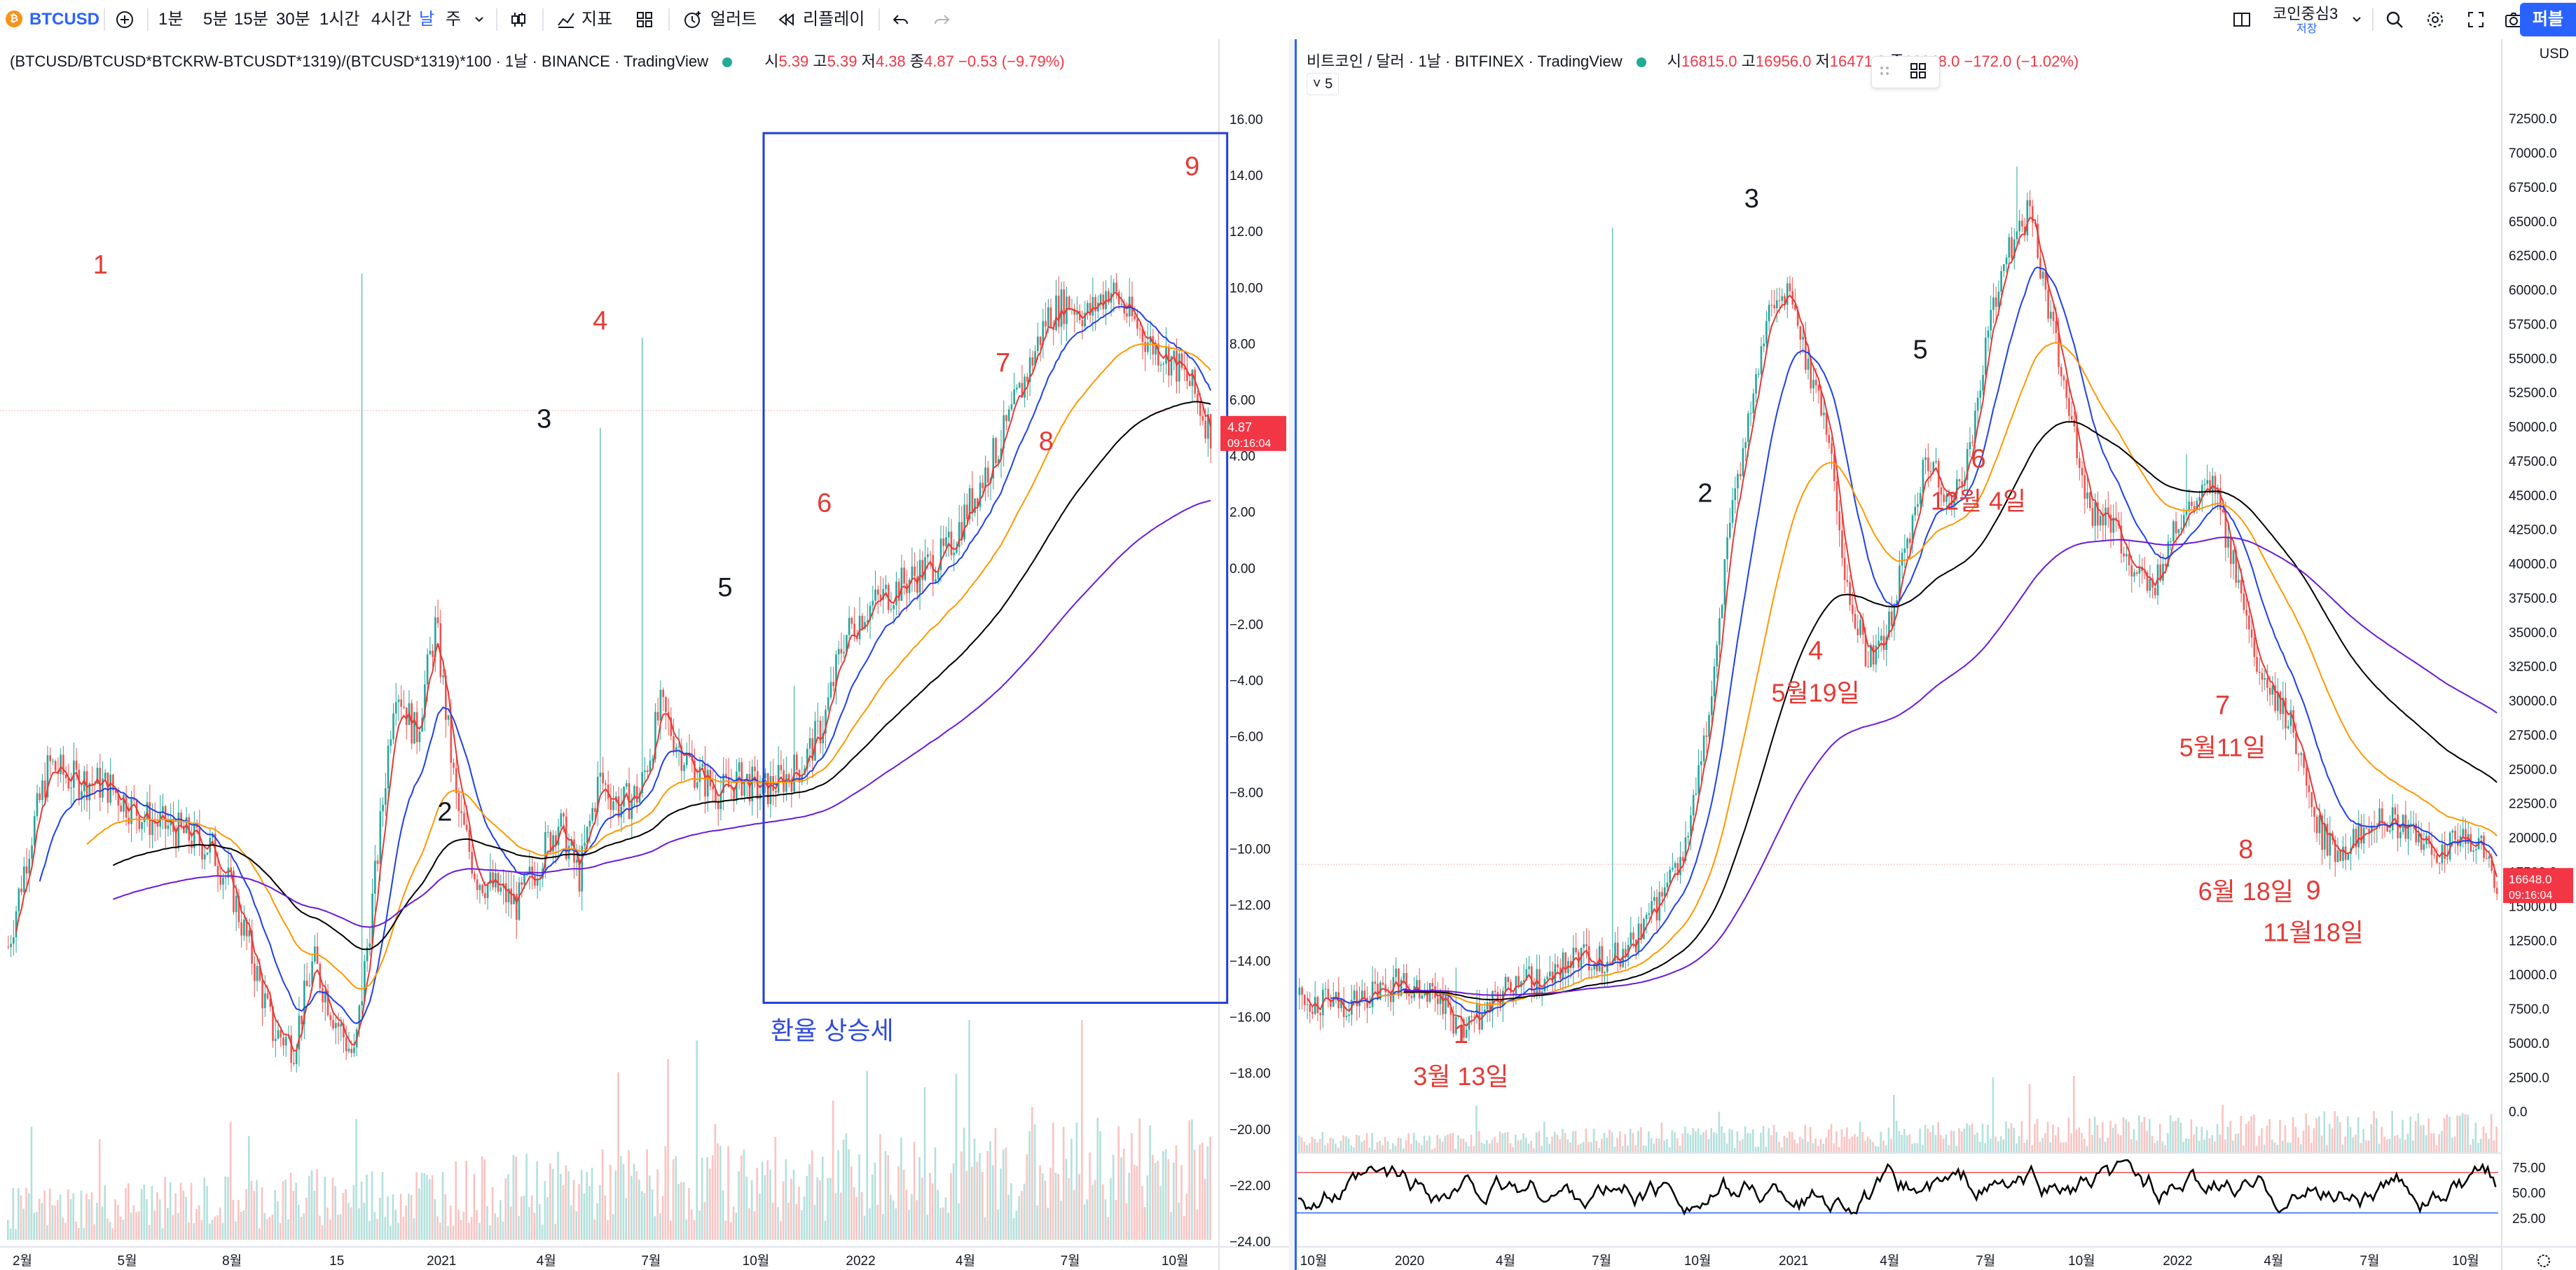  Describe the element at coordinates (1978, 460) in the screenshot. I see `annotation-label: 6` at that location.